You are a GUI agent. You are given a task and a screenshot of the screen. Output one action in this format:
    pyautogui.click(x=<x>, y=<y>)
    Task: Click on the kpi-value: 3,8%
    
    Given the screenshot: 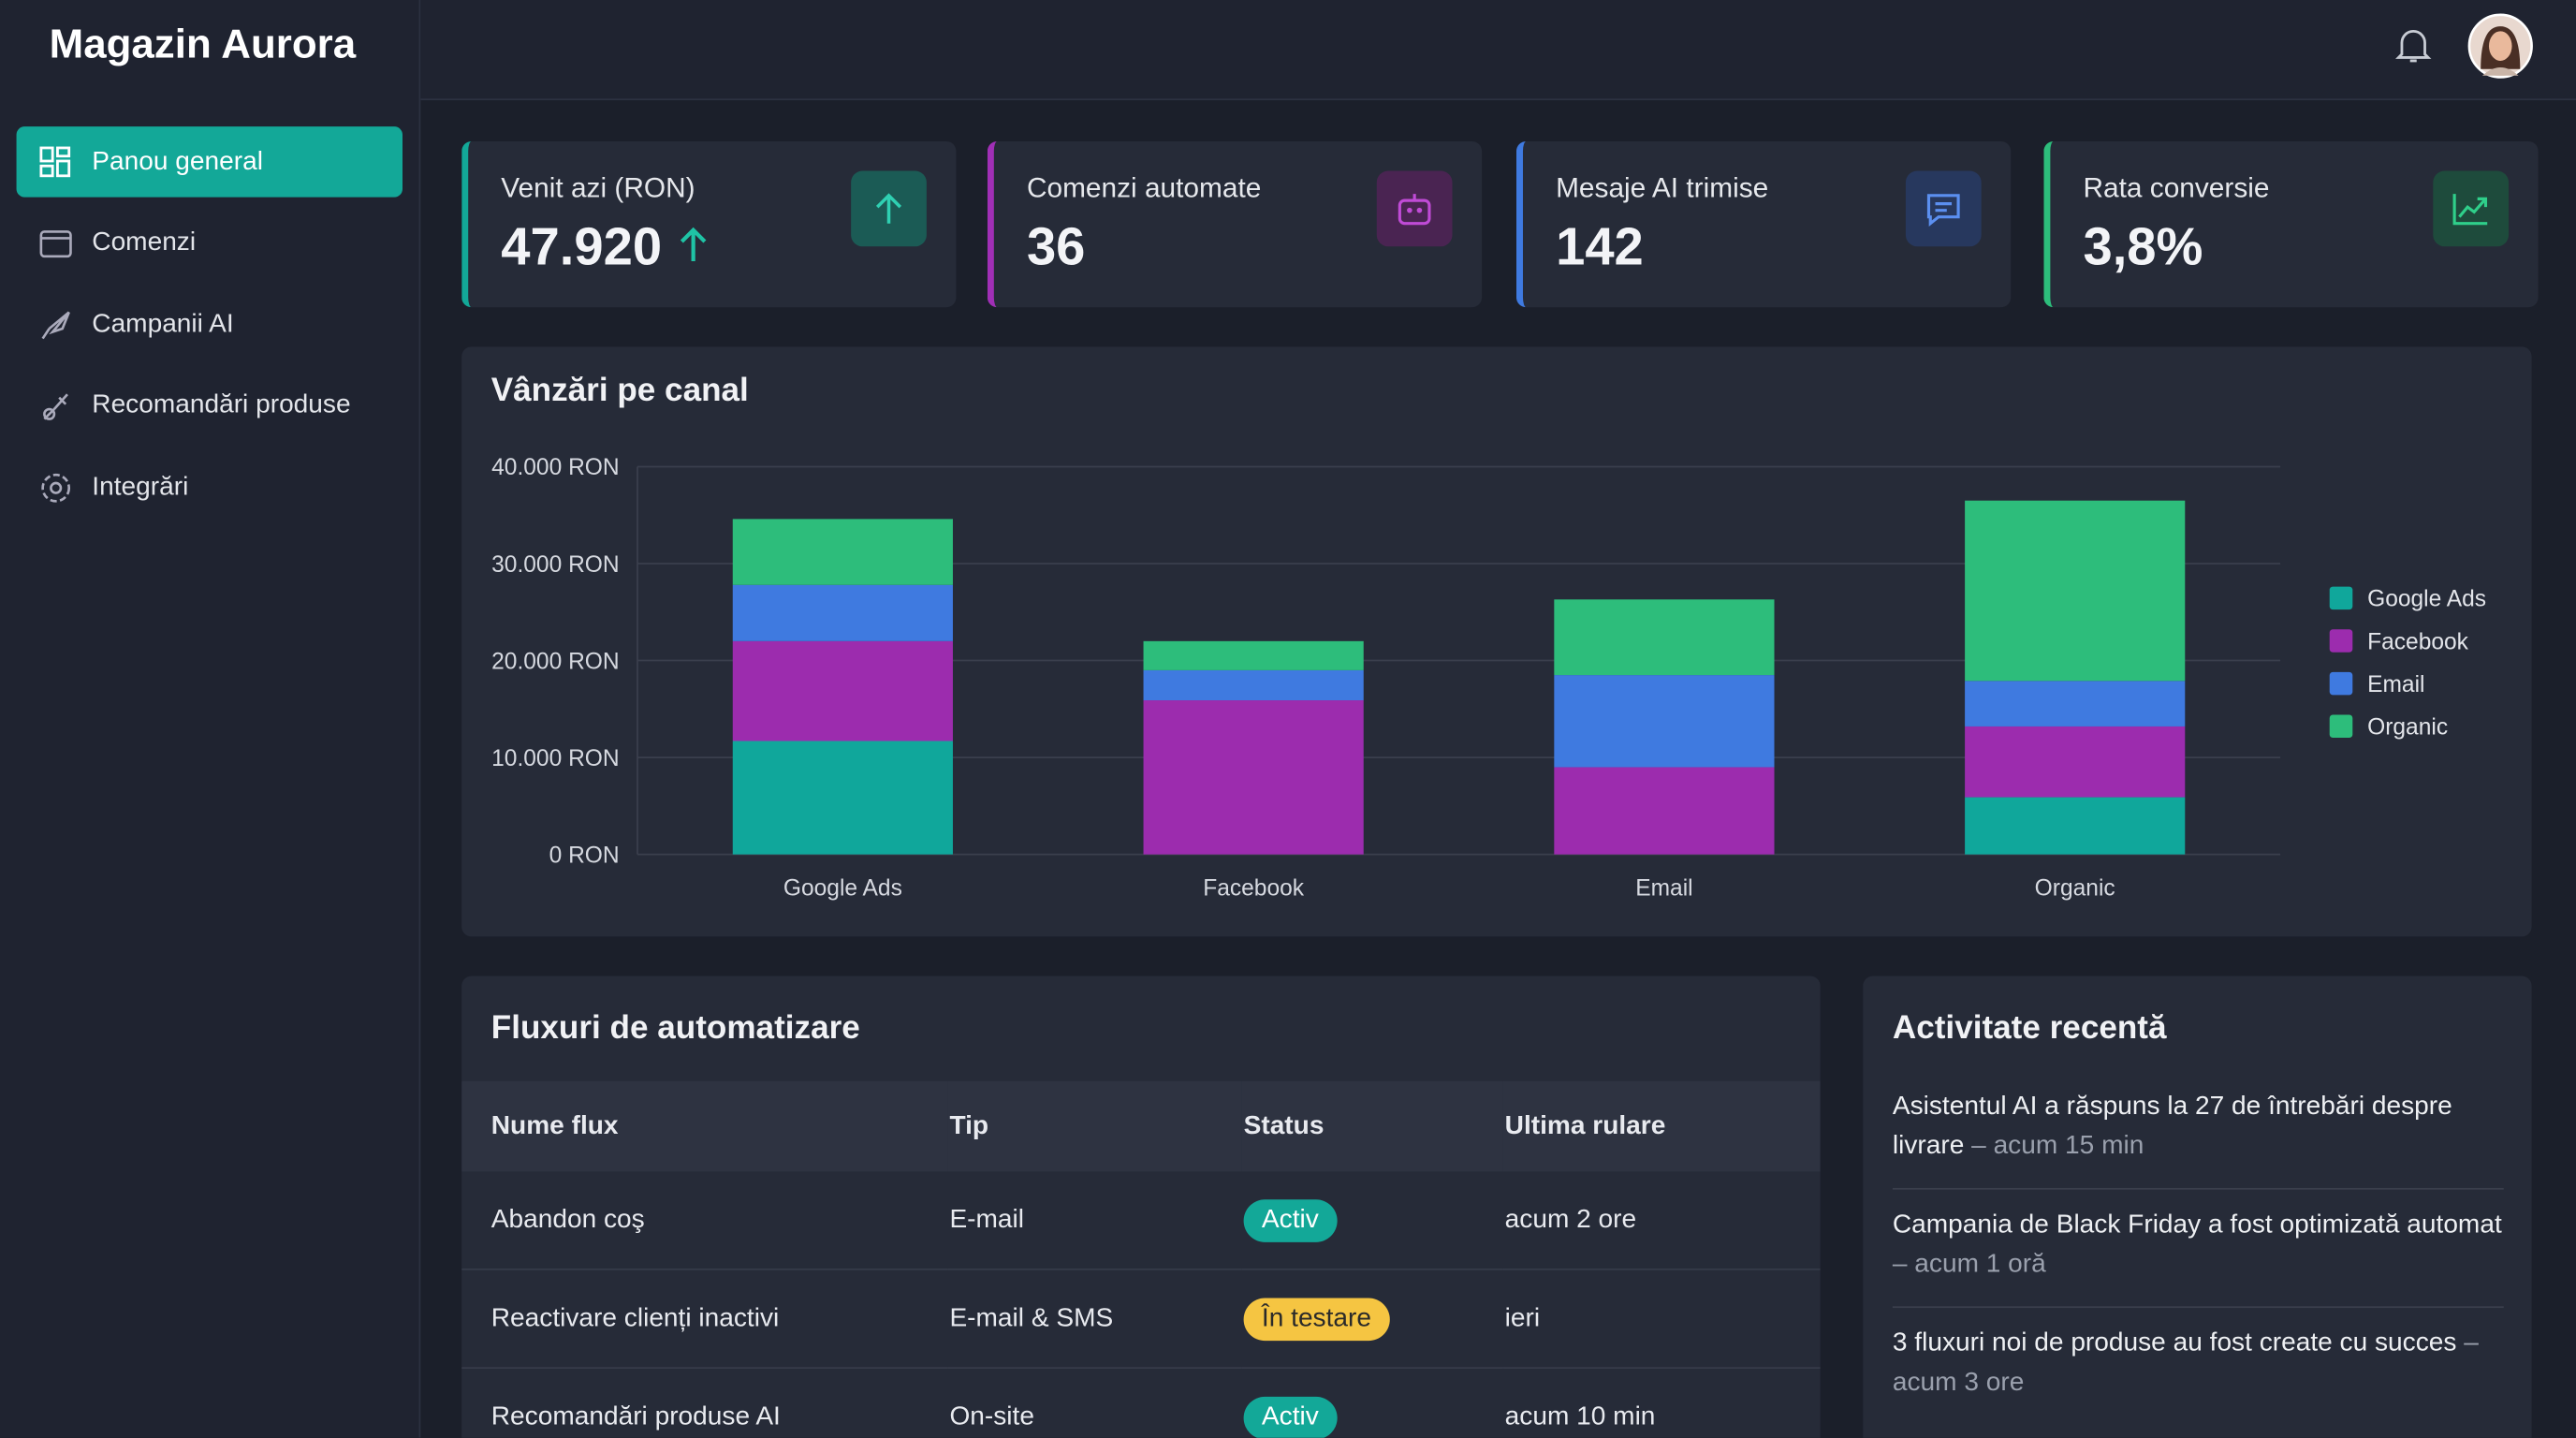 What is the action you would take?
    pyautogui.click(x=2143, y=246)
    